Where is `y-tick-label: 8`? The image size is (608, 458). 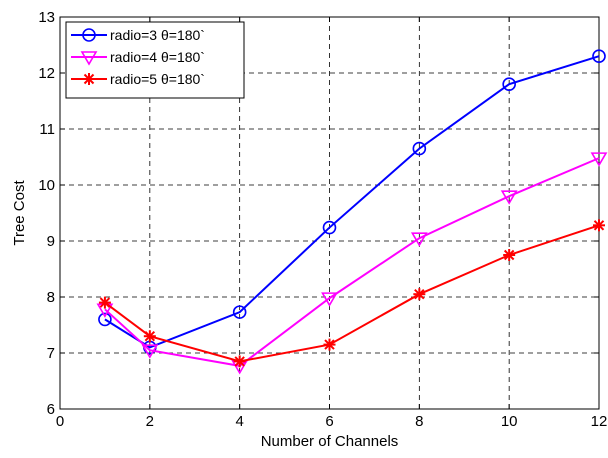 y-tick-label: 8 is located at coordinates (51, 297).